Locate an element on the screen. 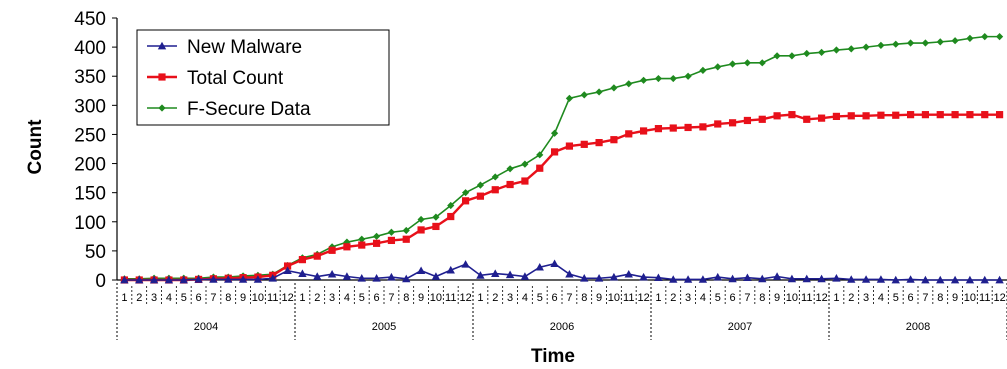 The height and width of the screenshot is (369, 1007). legend-marker-new-malware is located at coordinates (162, 45).